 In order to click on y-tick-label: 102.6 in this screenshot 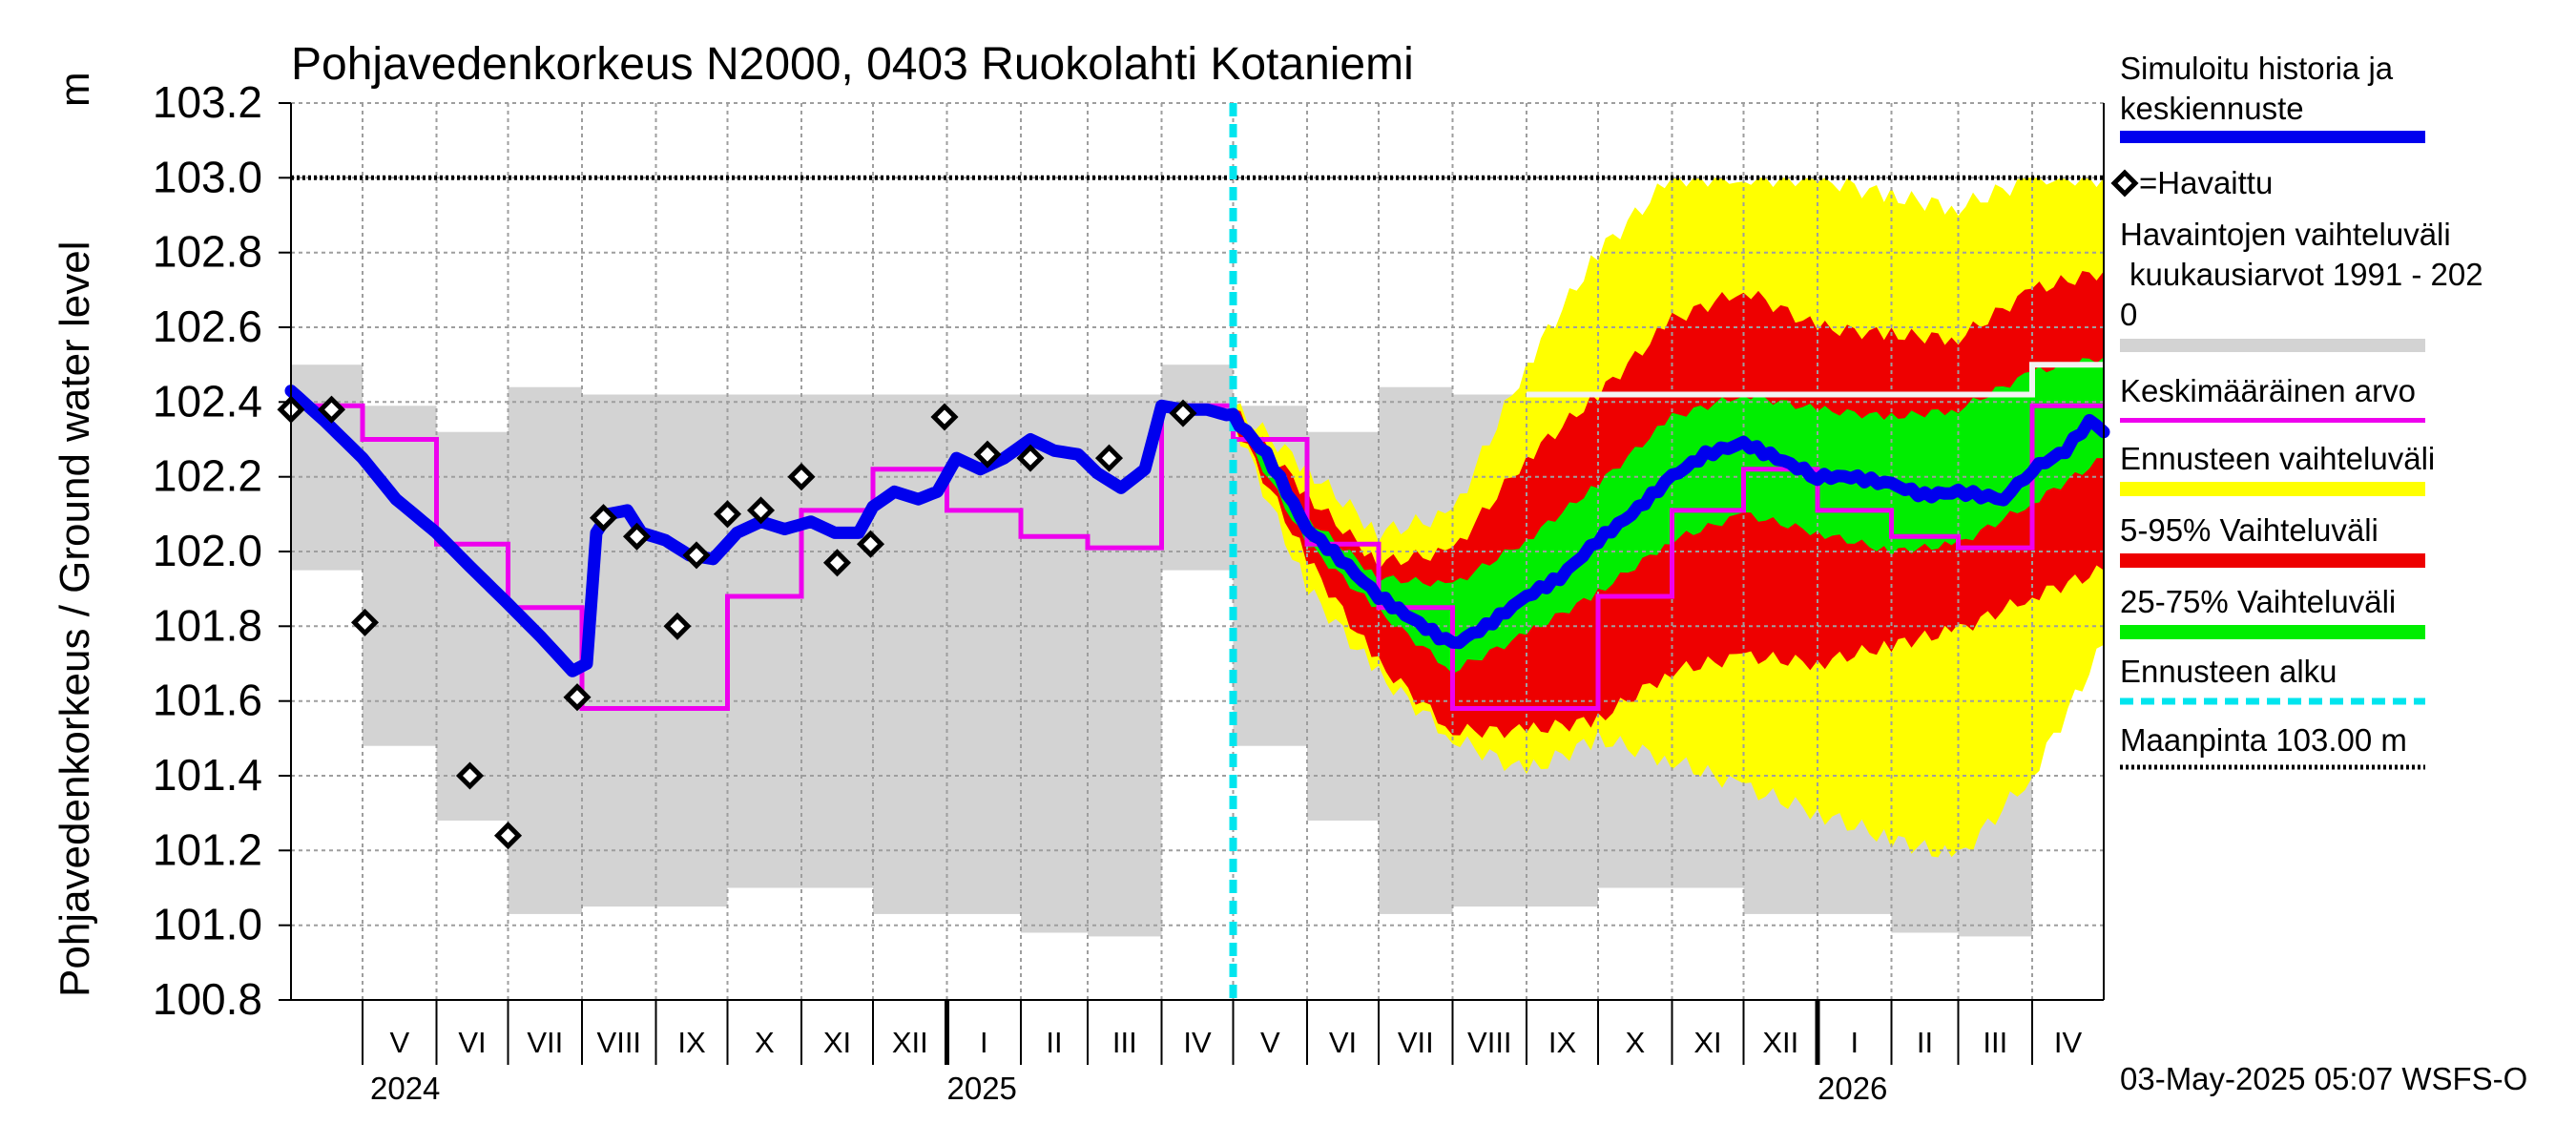, I will do `click(207, 326)`.